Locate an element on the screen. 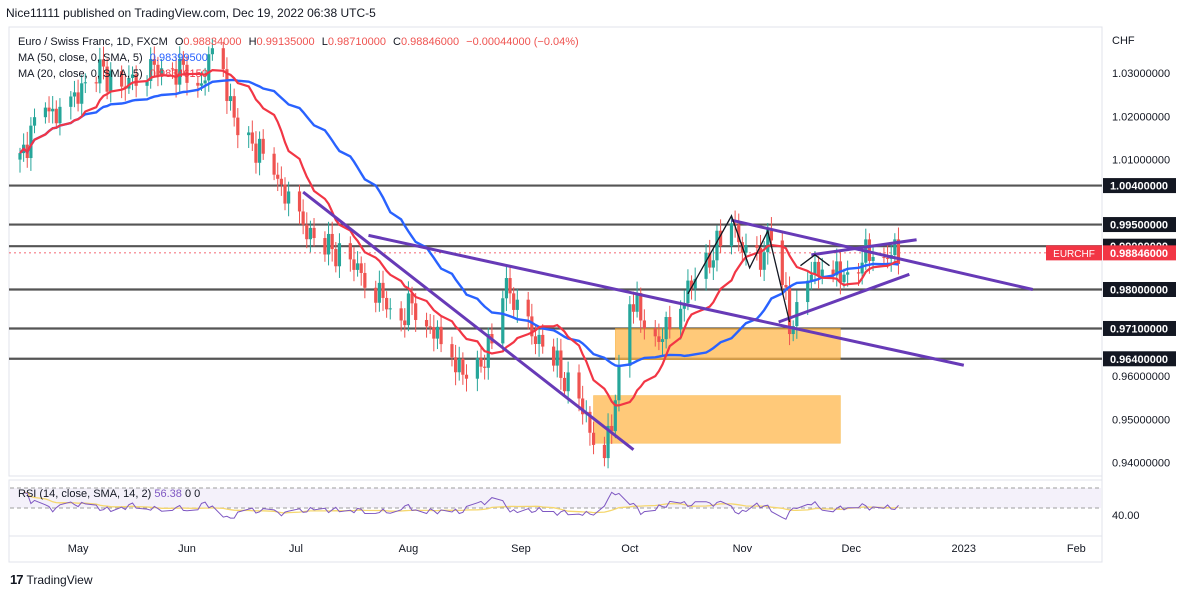 The width and height of the screenshot is (1194, 597). open-value: 0.98834000 is located at coordinates (212, 42).